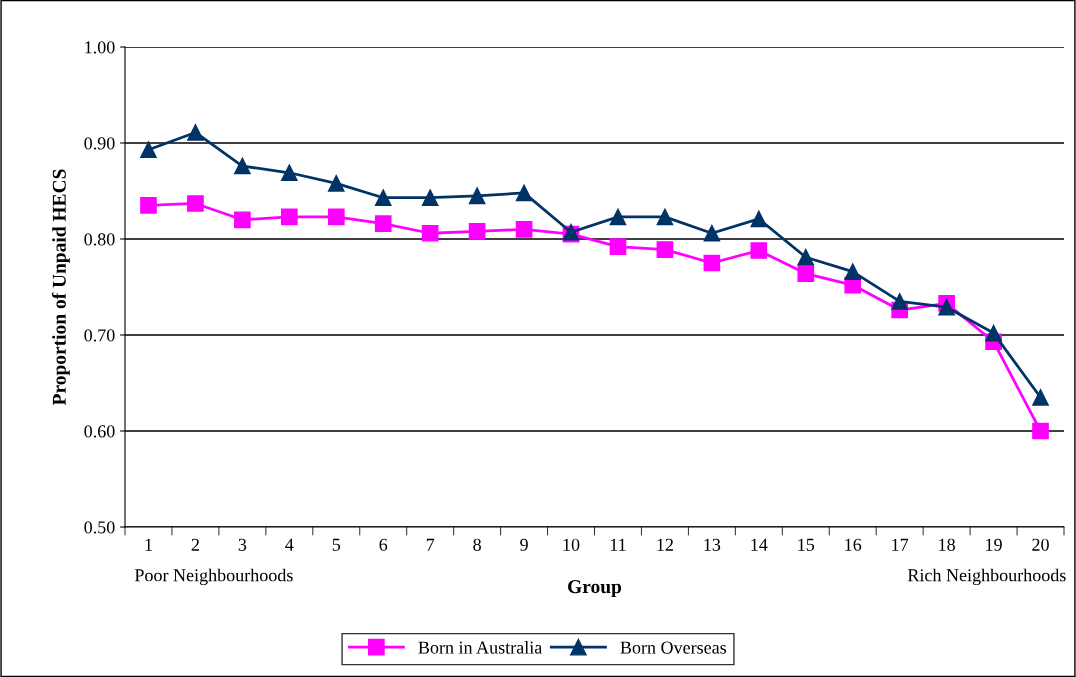 This screenshot has width=1076, height=677. What do you see at coordinates (242, 544) in the screenshot?
I see `x-tick-label: 3` at bounding box center [242, 544].